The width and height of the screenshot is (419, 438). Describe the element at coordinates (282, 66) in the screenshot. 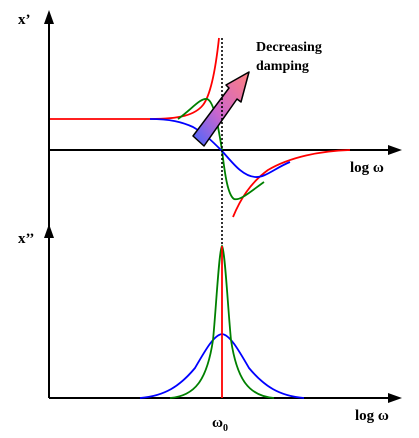

I see `arrow-label-line2: damping` at that location.